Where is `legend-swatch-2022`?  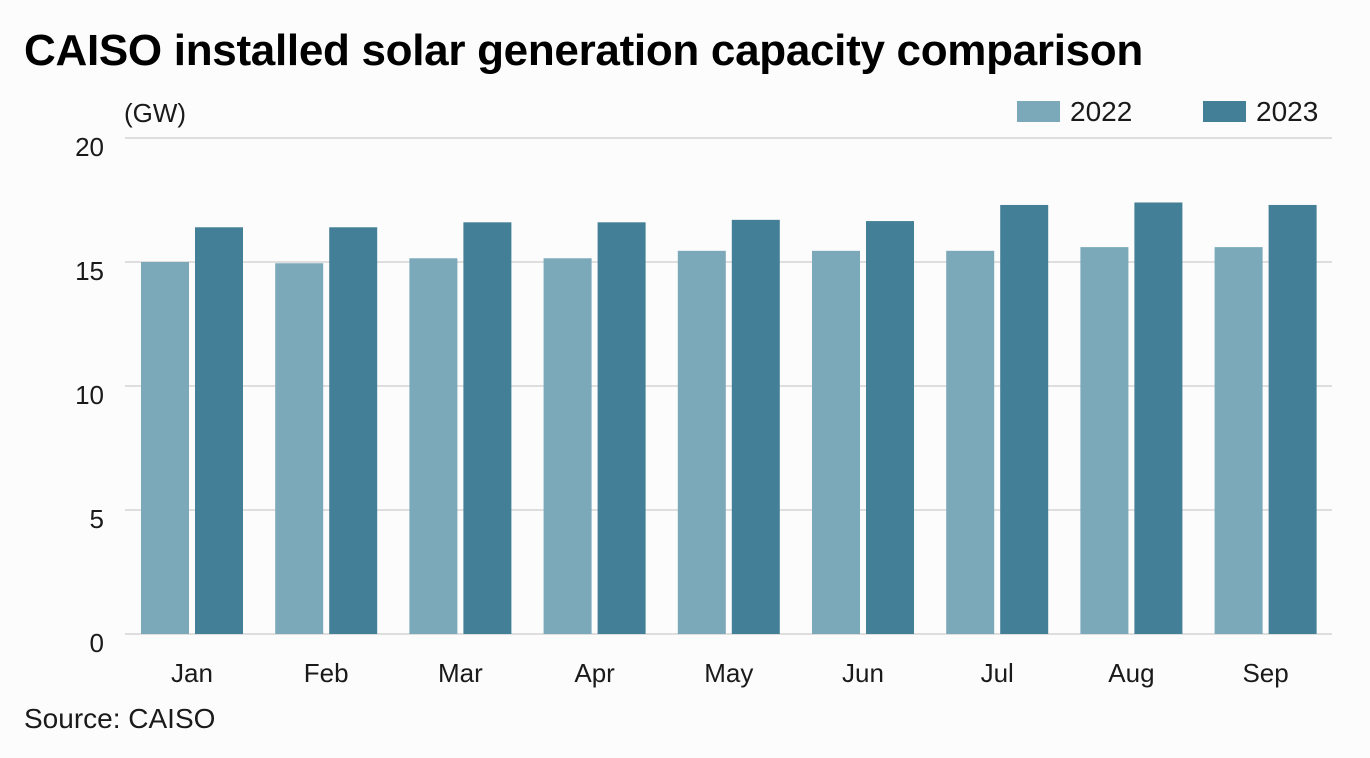 legend-swatch-2022 is located at coordinates (1038, 111).